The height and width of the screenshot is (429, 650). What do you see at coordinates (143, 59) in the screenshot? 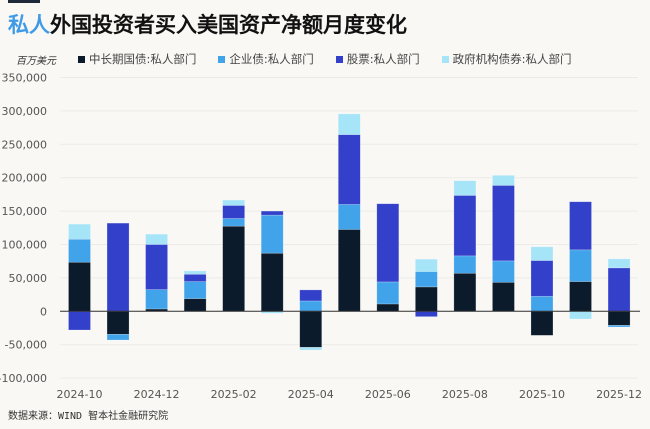
I see `legend-label: 中长期国债:私人部门` at bounding box center [143, 59].